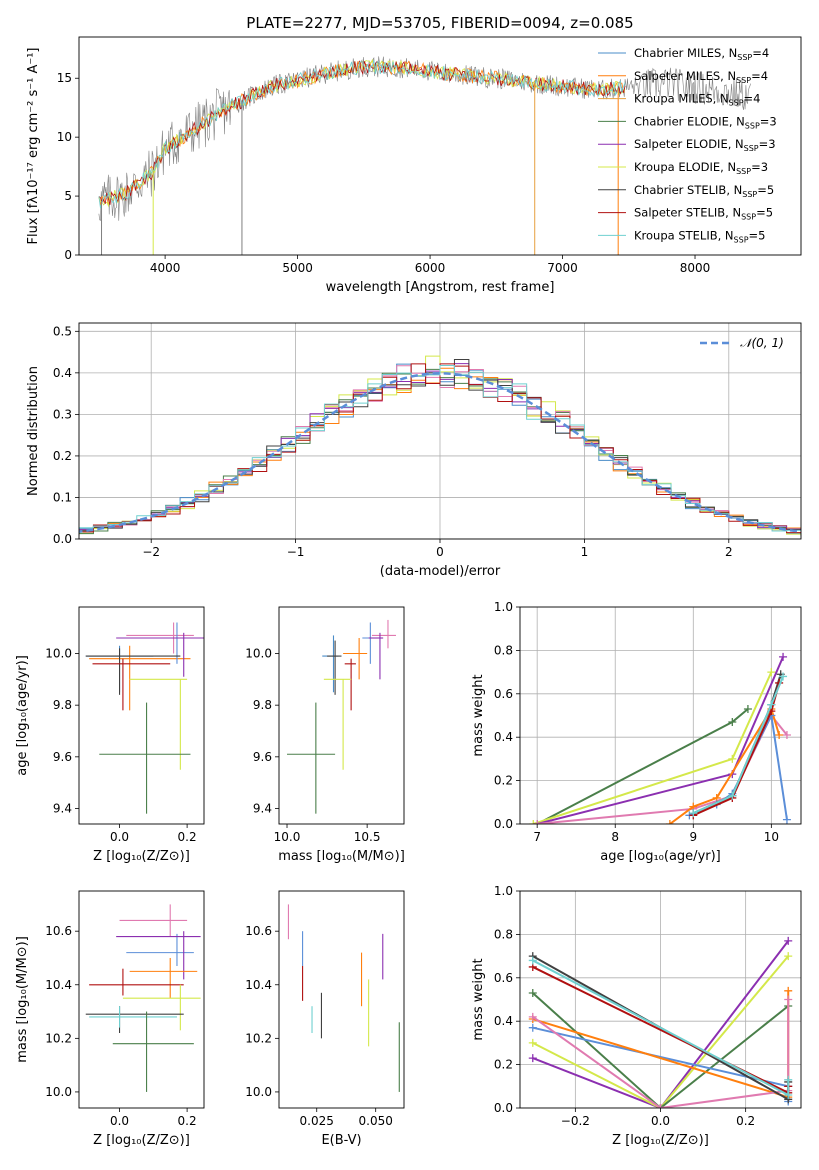 The width and height of the screenshot is (819, 1170). What do you see at coordinates (440, 452) in the screenshot?
I see `gaussian-curve` at bounding box center [440, 452].